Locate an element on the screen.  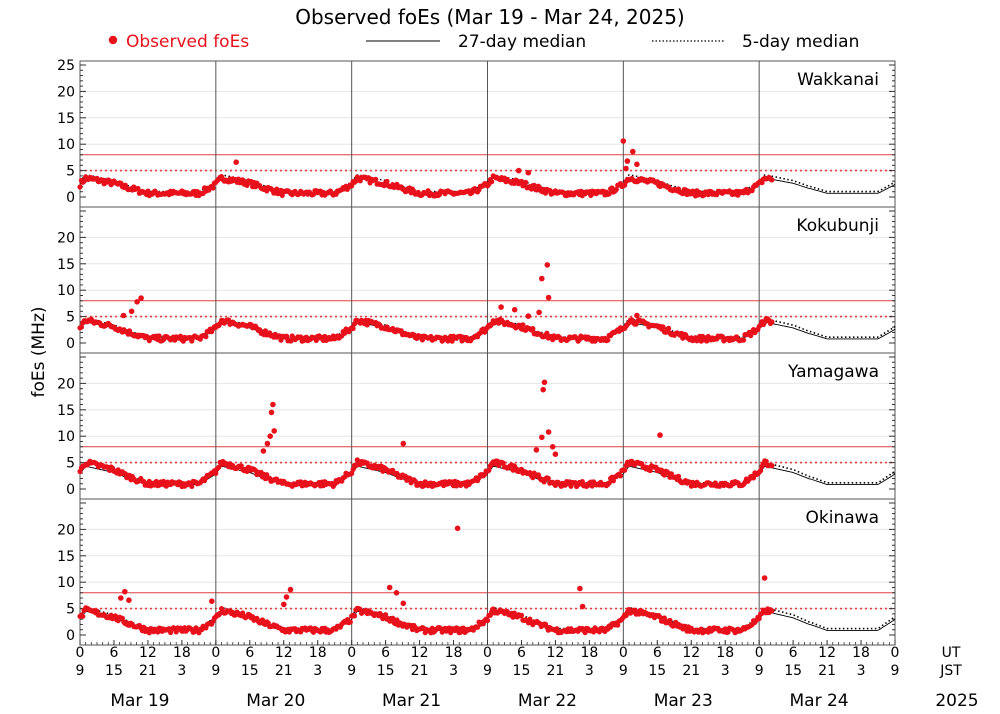
date-label: Mar 24 is located at coordinates (819, 701).